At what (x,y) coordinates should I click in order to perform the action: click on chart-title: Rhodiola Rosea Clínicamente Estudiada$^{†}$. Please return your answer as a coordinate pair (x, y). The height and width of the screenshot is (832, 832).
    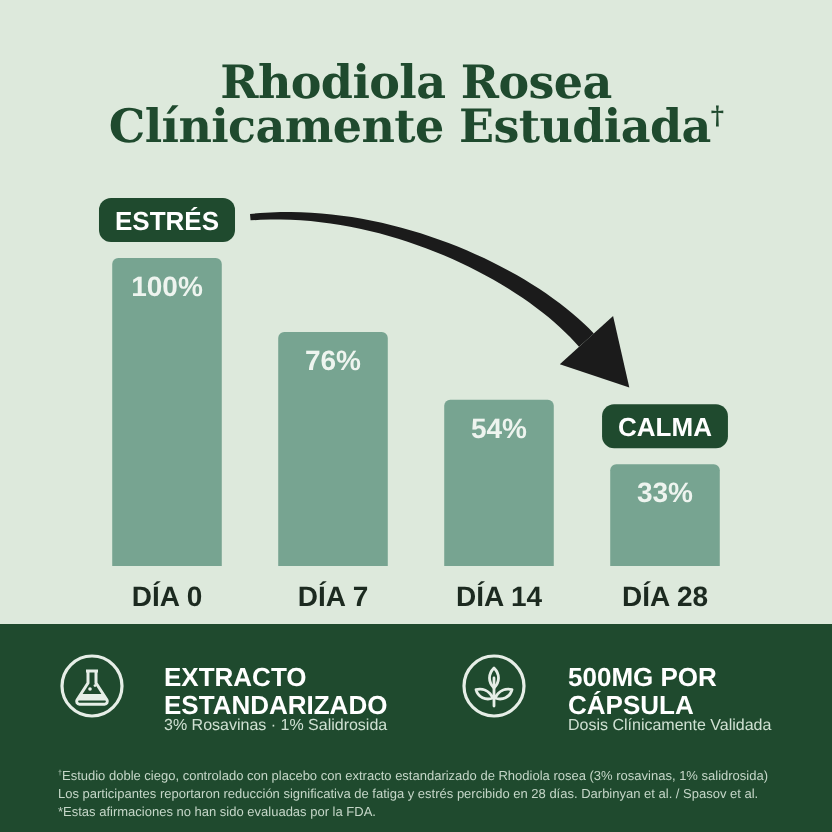
    Looking at the image, I should click on (416, 105).